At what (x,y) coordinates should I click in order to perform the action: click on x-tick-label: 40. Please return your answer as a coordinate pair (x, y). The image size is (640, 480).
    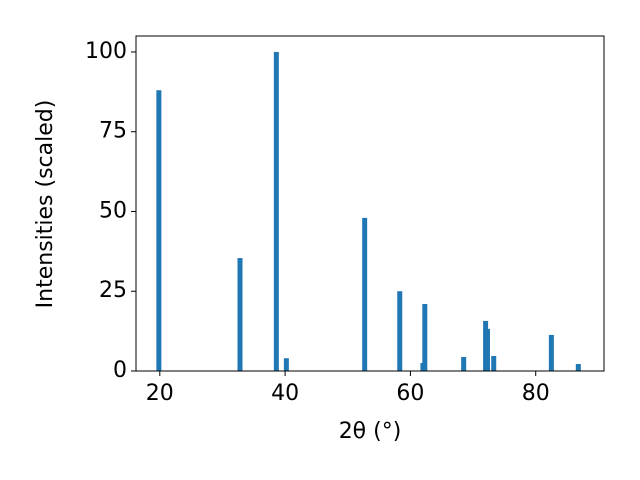
    Looking at the image, I should click on (285, 393).